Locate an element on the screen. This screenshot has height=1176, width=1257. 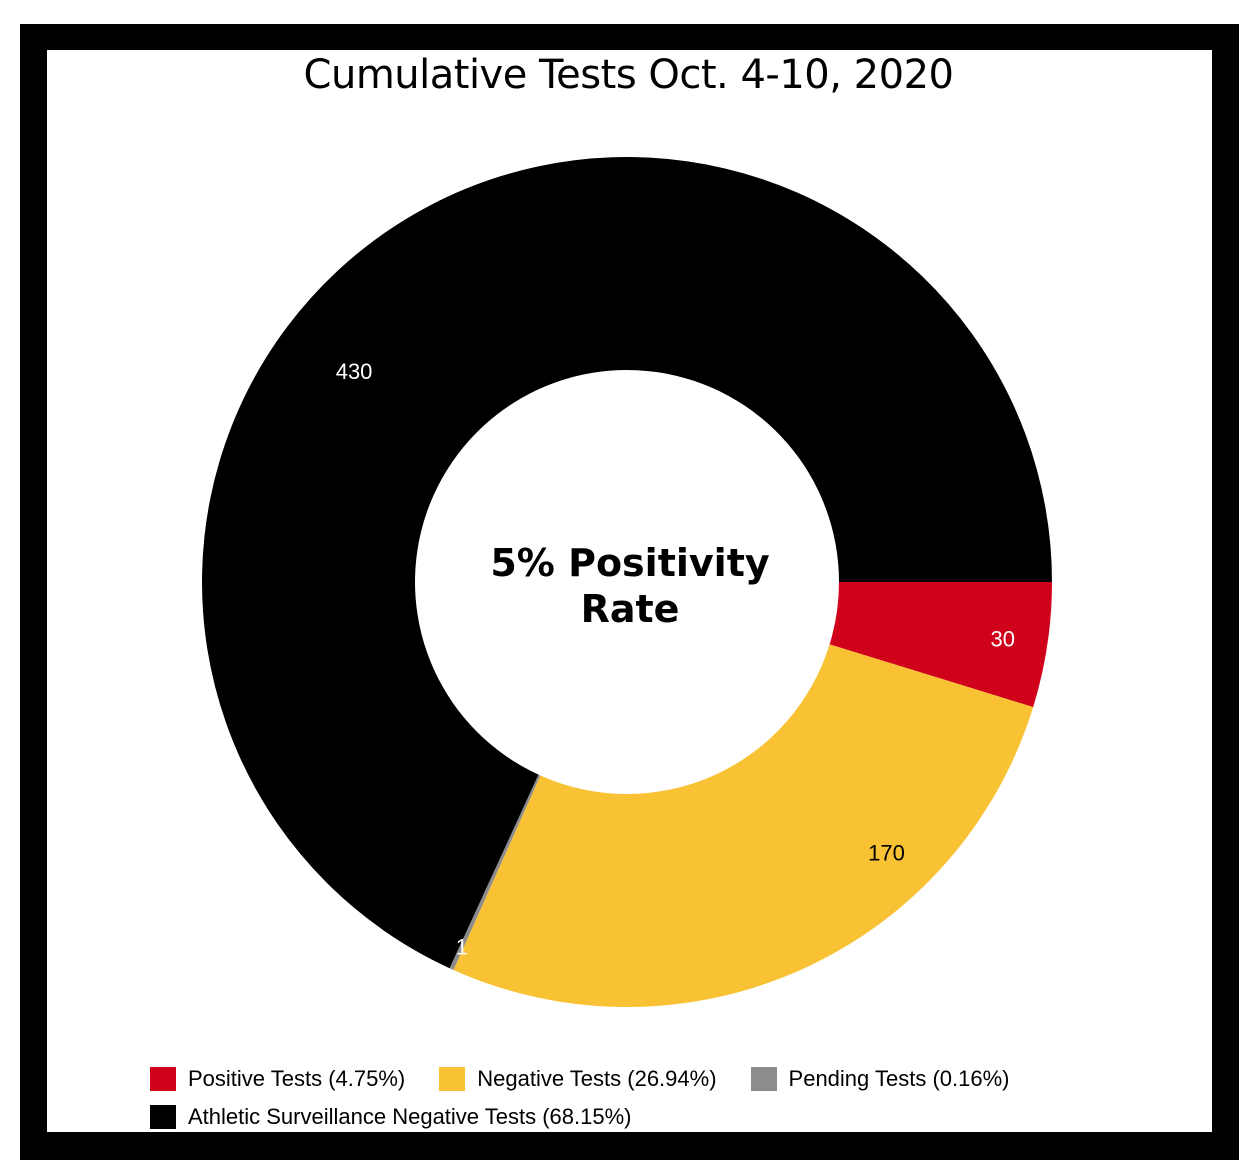
chart-title: Cumulative Tests Oct. 4-10, 2020 is located at coordinates (628, 75).